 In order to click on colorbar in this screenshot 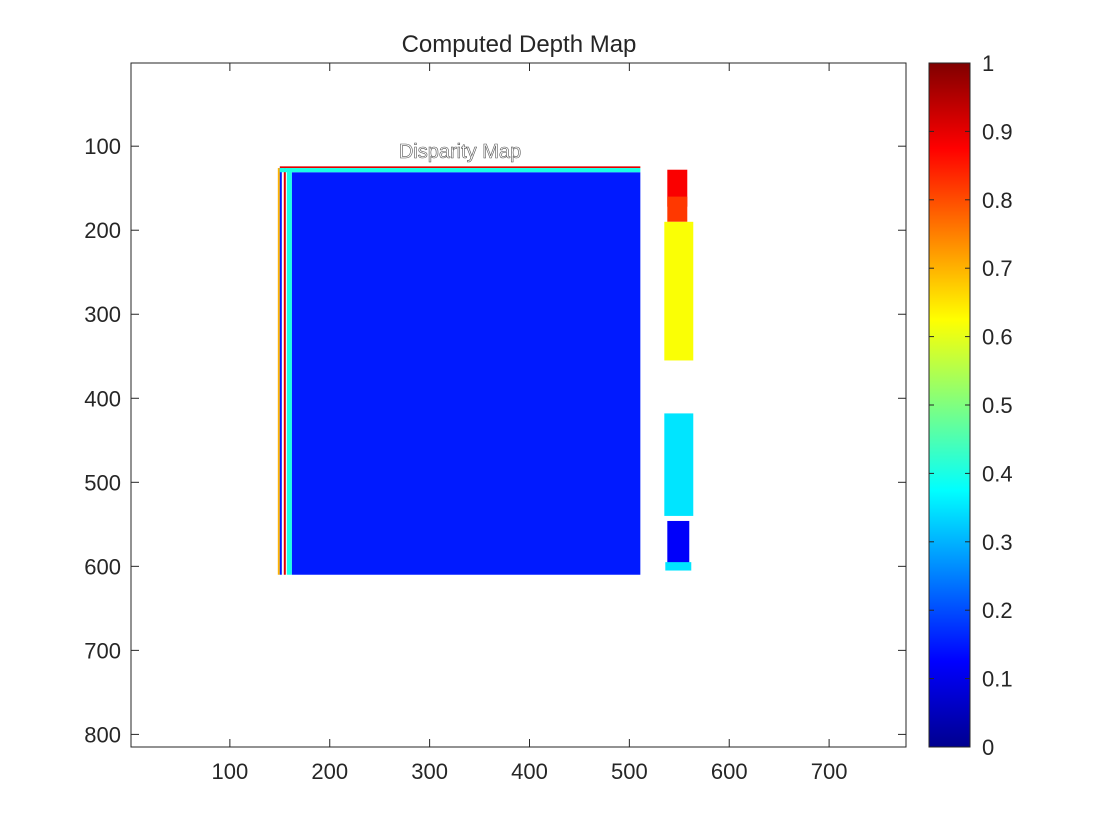, I will do `click(949, 405)`.